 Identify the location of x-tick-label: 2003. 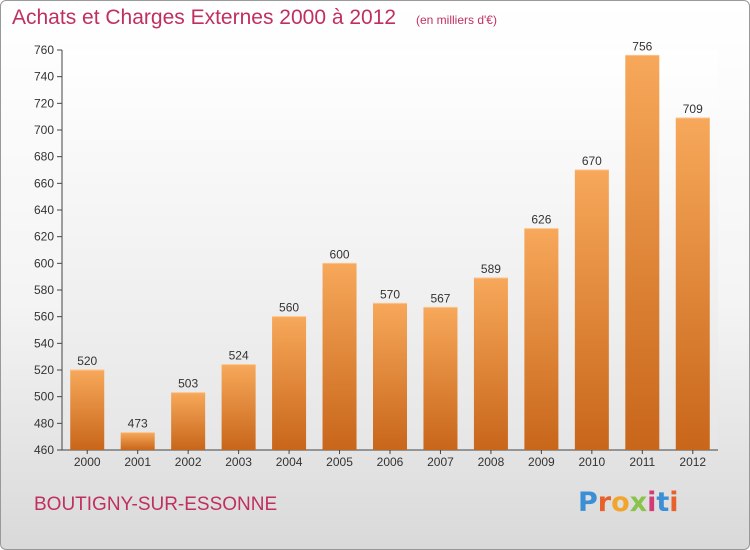
(238, 462).